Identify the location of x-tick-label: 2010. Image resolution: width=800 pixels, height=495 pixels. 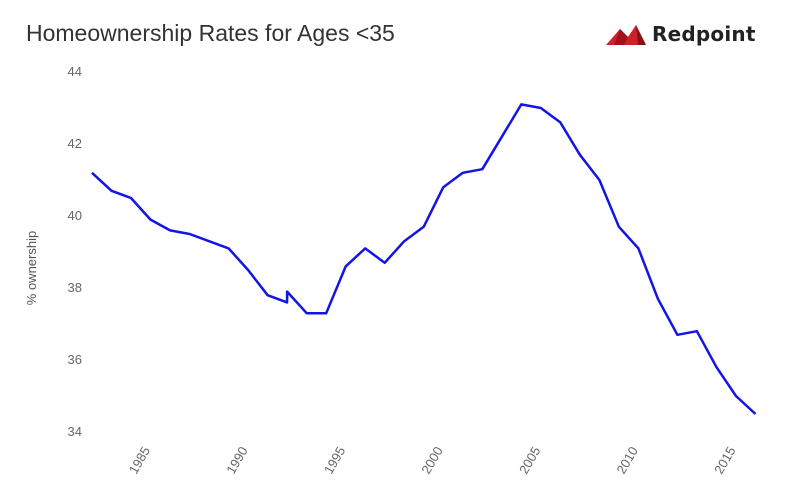
(627, 460).